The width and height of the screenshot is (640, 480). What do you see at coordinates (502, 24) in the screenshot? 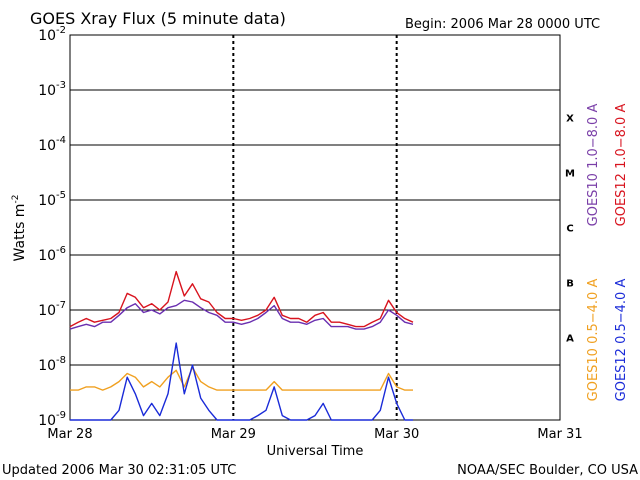
I see `begin-label: Begin: 2006 Mar 28 0000 UTC` at bounding box center [502, 24].